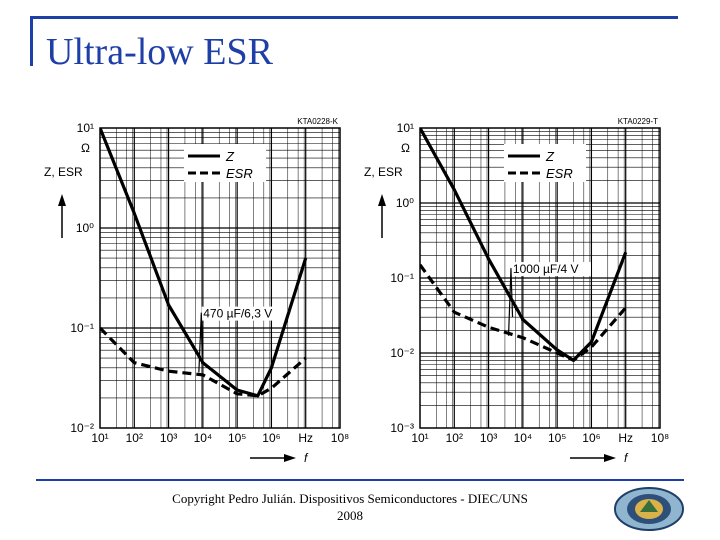 The width and height of the screenshot is (720, 540). What do you see at coordinates (626, 458) in the screenshot?
I see `right-xlabel: f` at bounding box center [626, 458].